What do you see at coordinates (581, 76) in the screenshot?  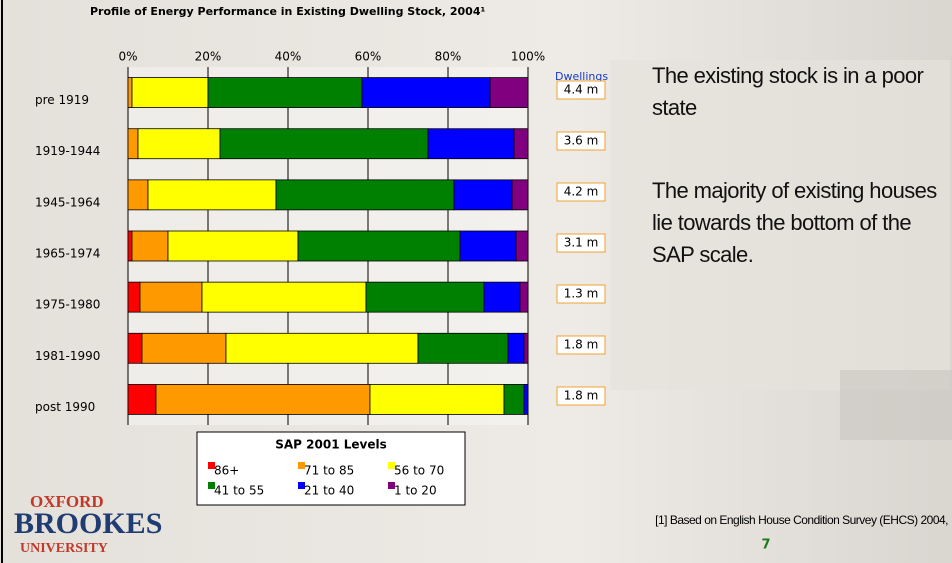 I see `dwellings-header: Dwellings` at bounding box center [581, 76].